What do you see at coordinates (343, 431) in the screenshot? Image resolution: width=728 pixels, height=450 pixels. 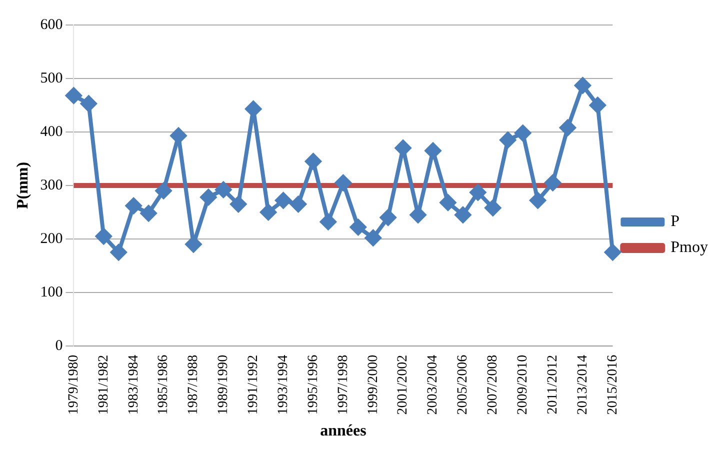 I see `x-axis-title: années` at bounding box center [343, 431].